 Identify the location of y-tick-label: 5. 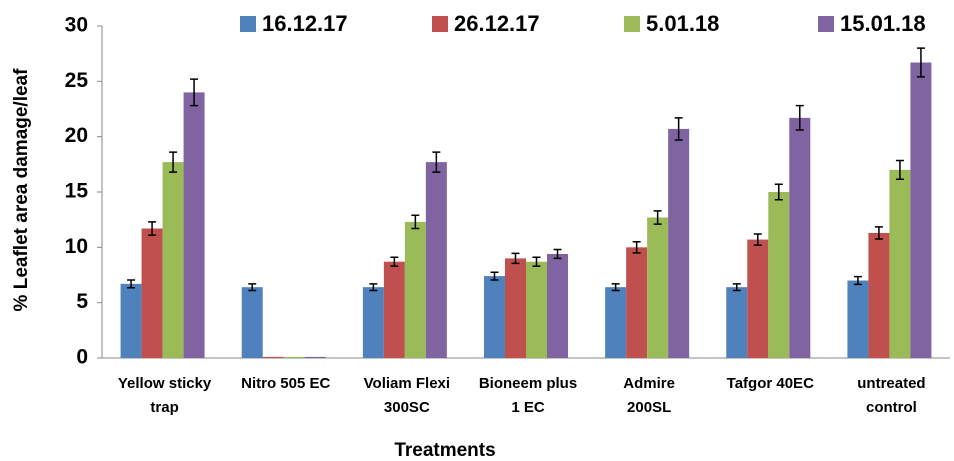
(82, 301).